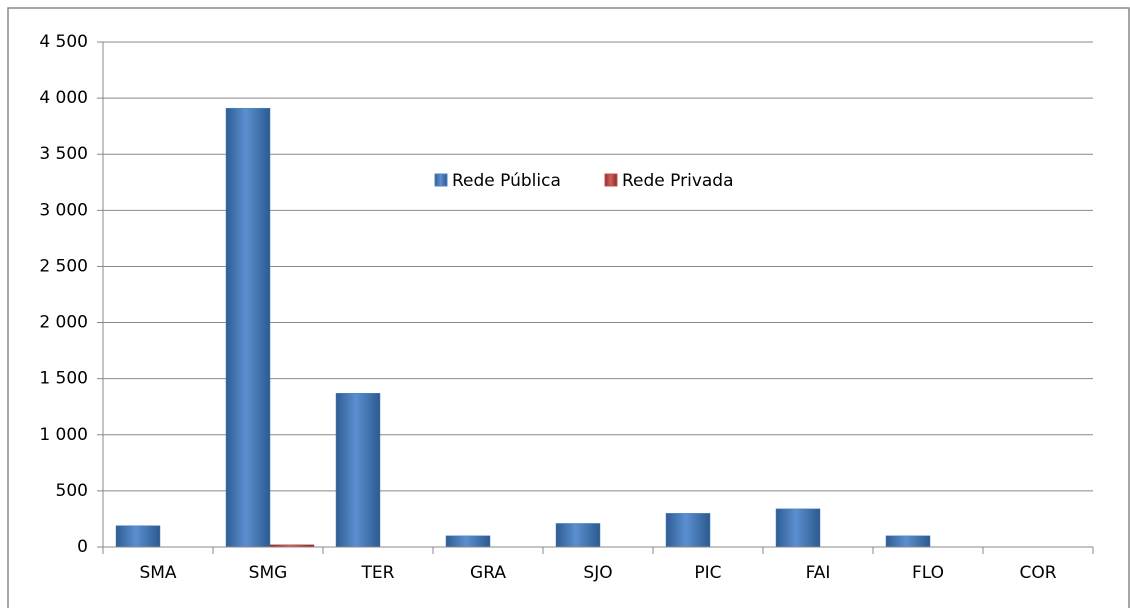 Image resolution: width=1130 pixels, height=608 pixels. Describe the element at coordinates (597, 573) in the screenshot. I see `x-tick-label: SJO` at that location.